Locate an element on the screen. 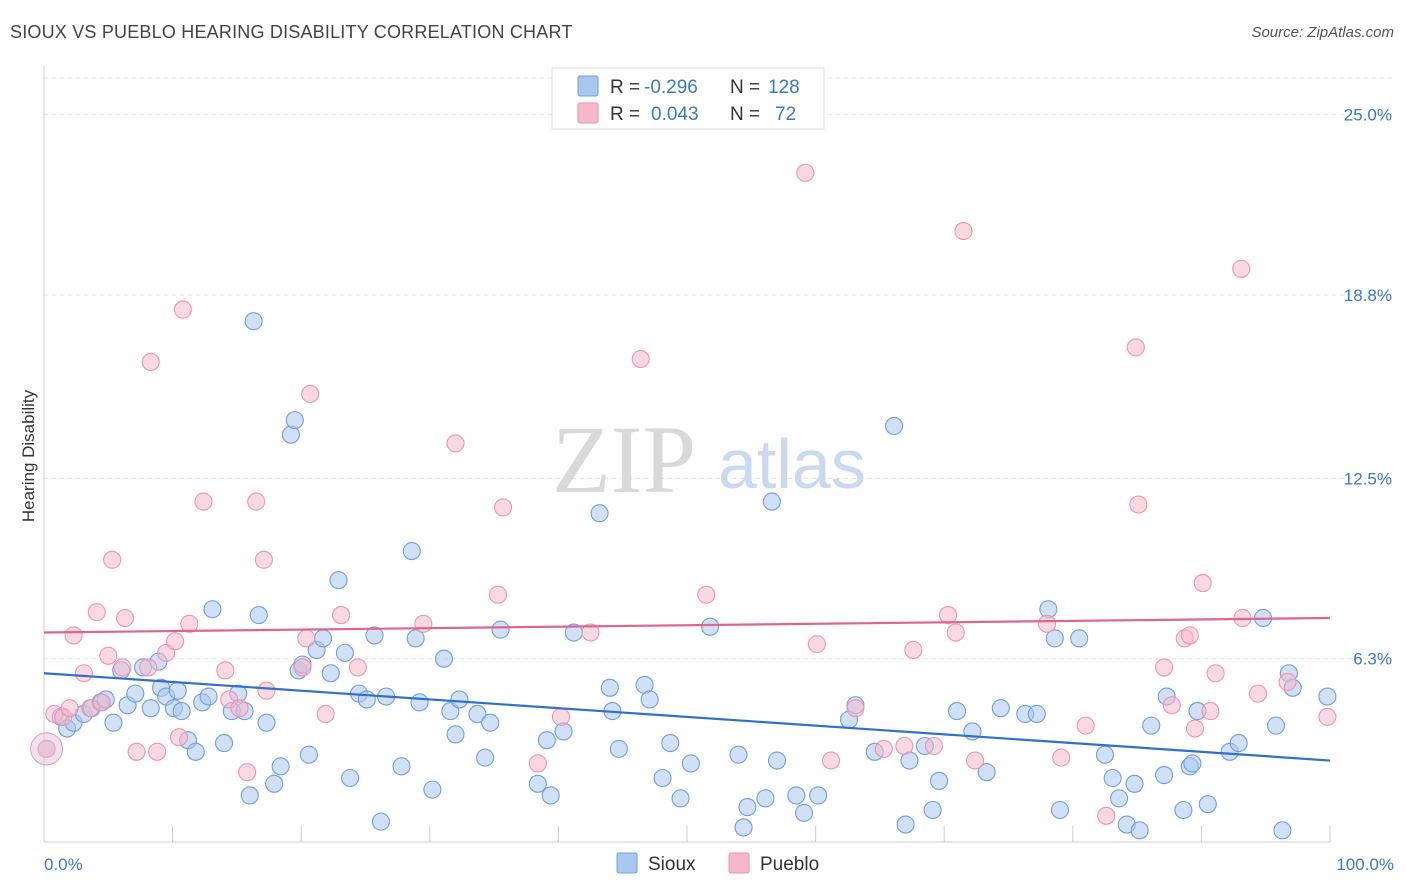 This screenshot has height=892, width=1406. legend-swatch-sioux is located at coordinates (588, 86).